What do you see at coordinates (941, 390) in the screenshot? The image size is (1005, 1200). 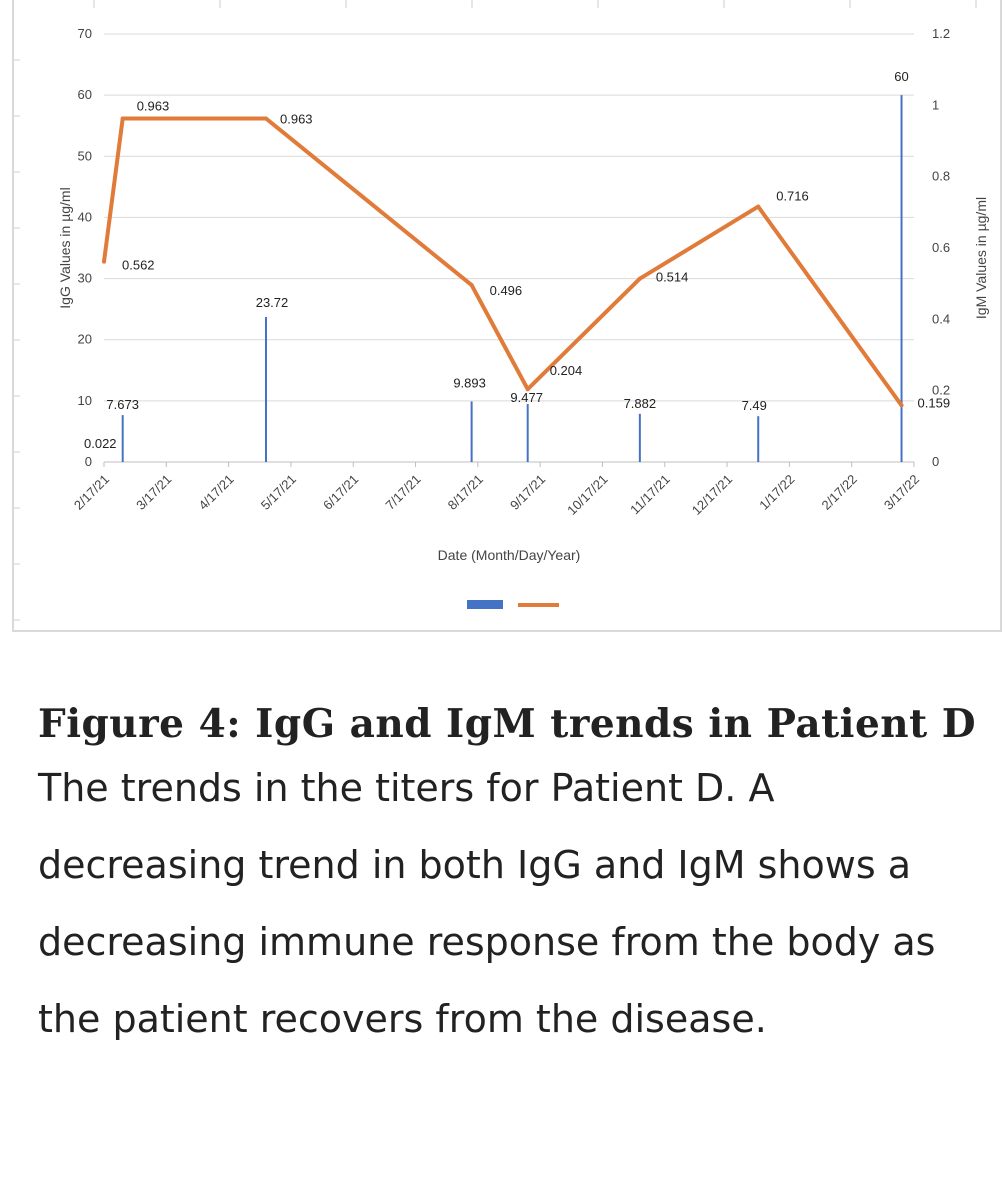 I see `y-right-tick-label: 0.2` at bounding box center [941, 390].